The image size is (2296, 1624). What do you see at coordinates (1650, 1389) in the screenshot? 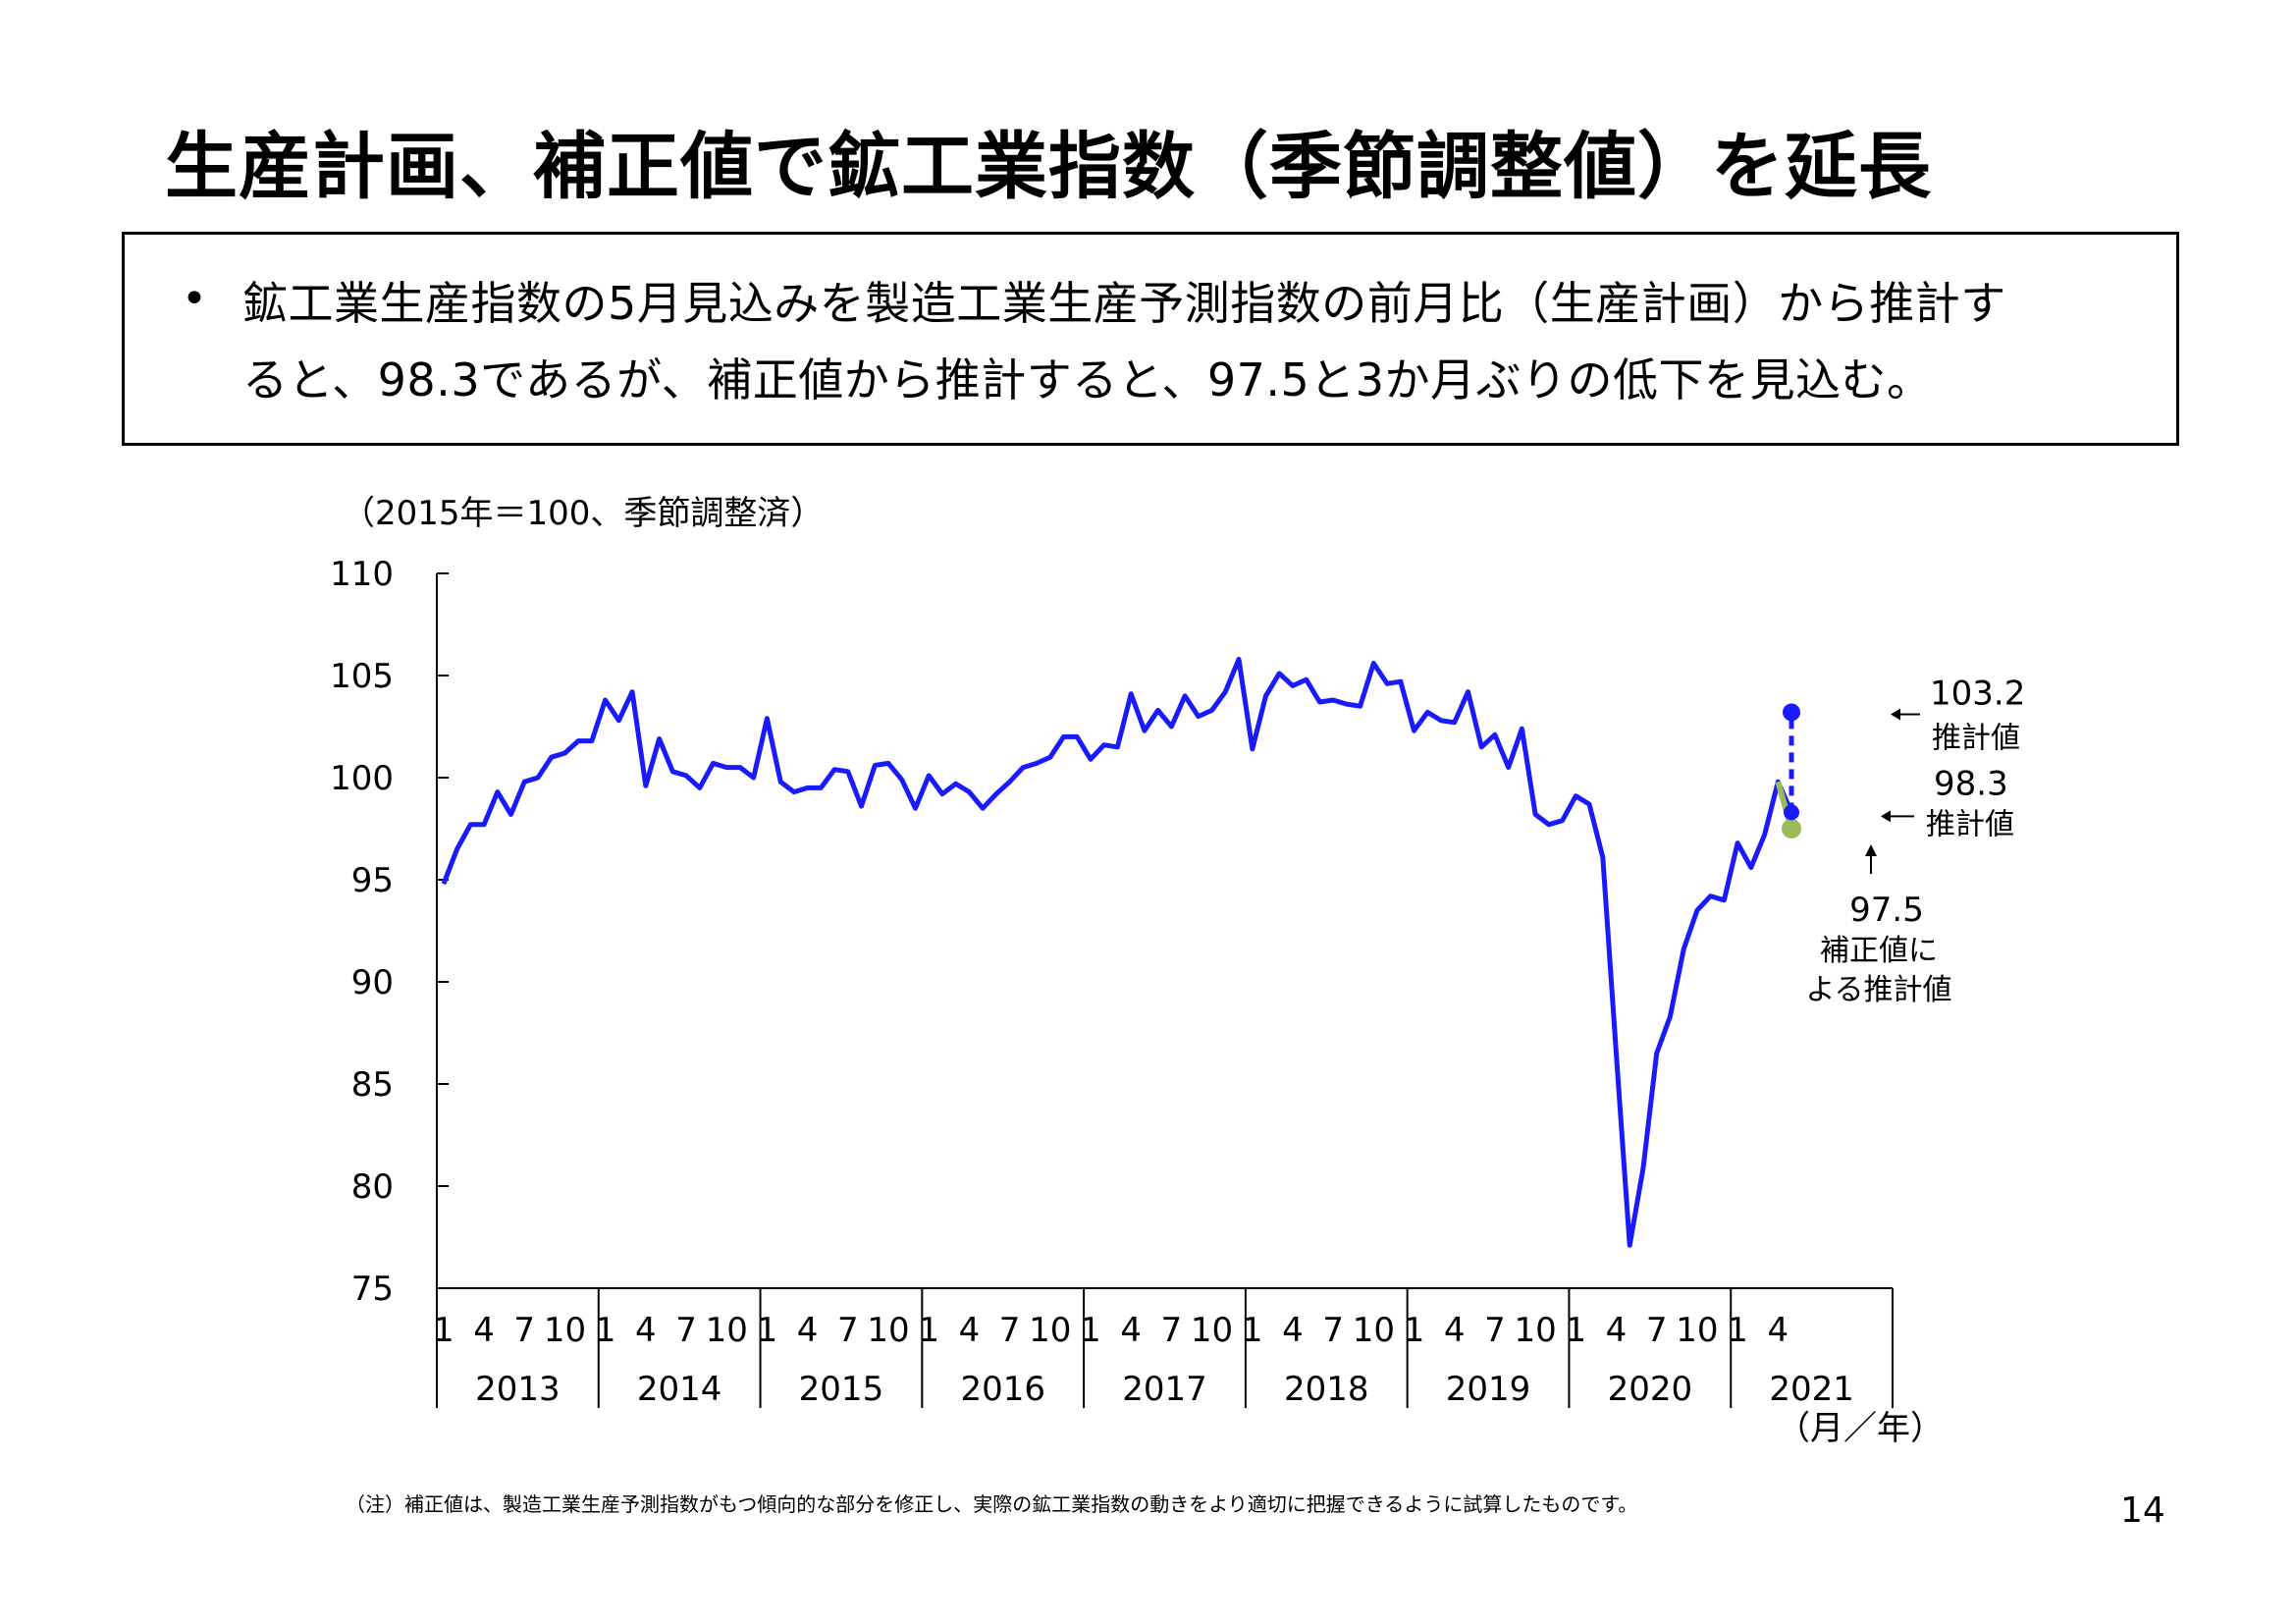
I see `year-label: 2020` at bounding box center [1650, 1389].